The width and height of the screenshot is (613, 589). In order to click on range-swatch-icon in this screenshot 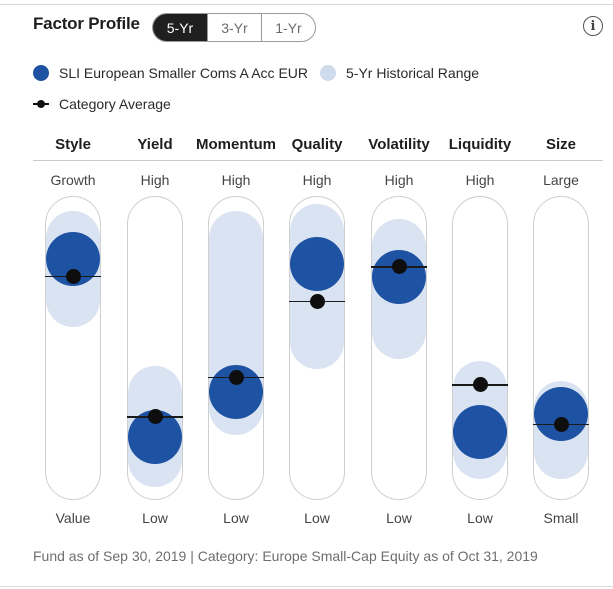, I will do `click(328, 73)`.